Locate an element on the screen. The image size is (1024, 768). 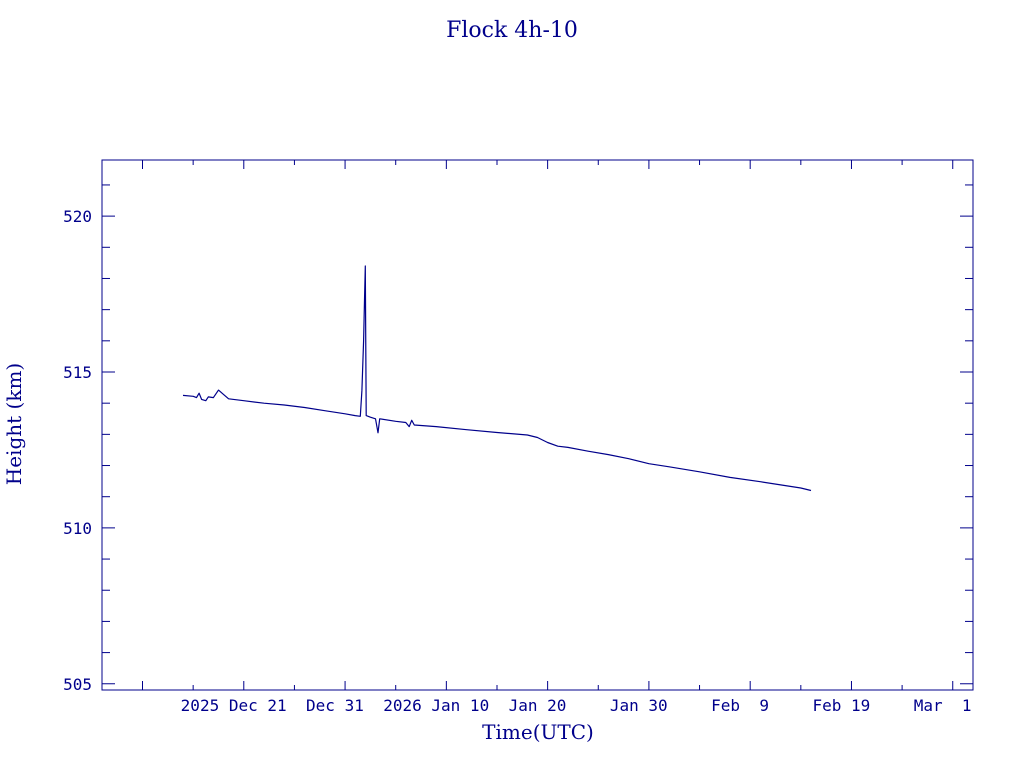
x-tick-label: Jan 30 is located at coordinates (639, 705).